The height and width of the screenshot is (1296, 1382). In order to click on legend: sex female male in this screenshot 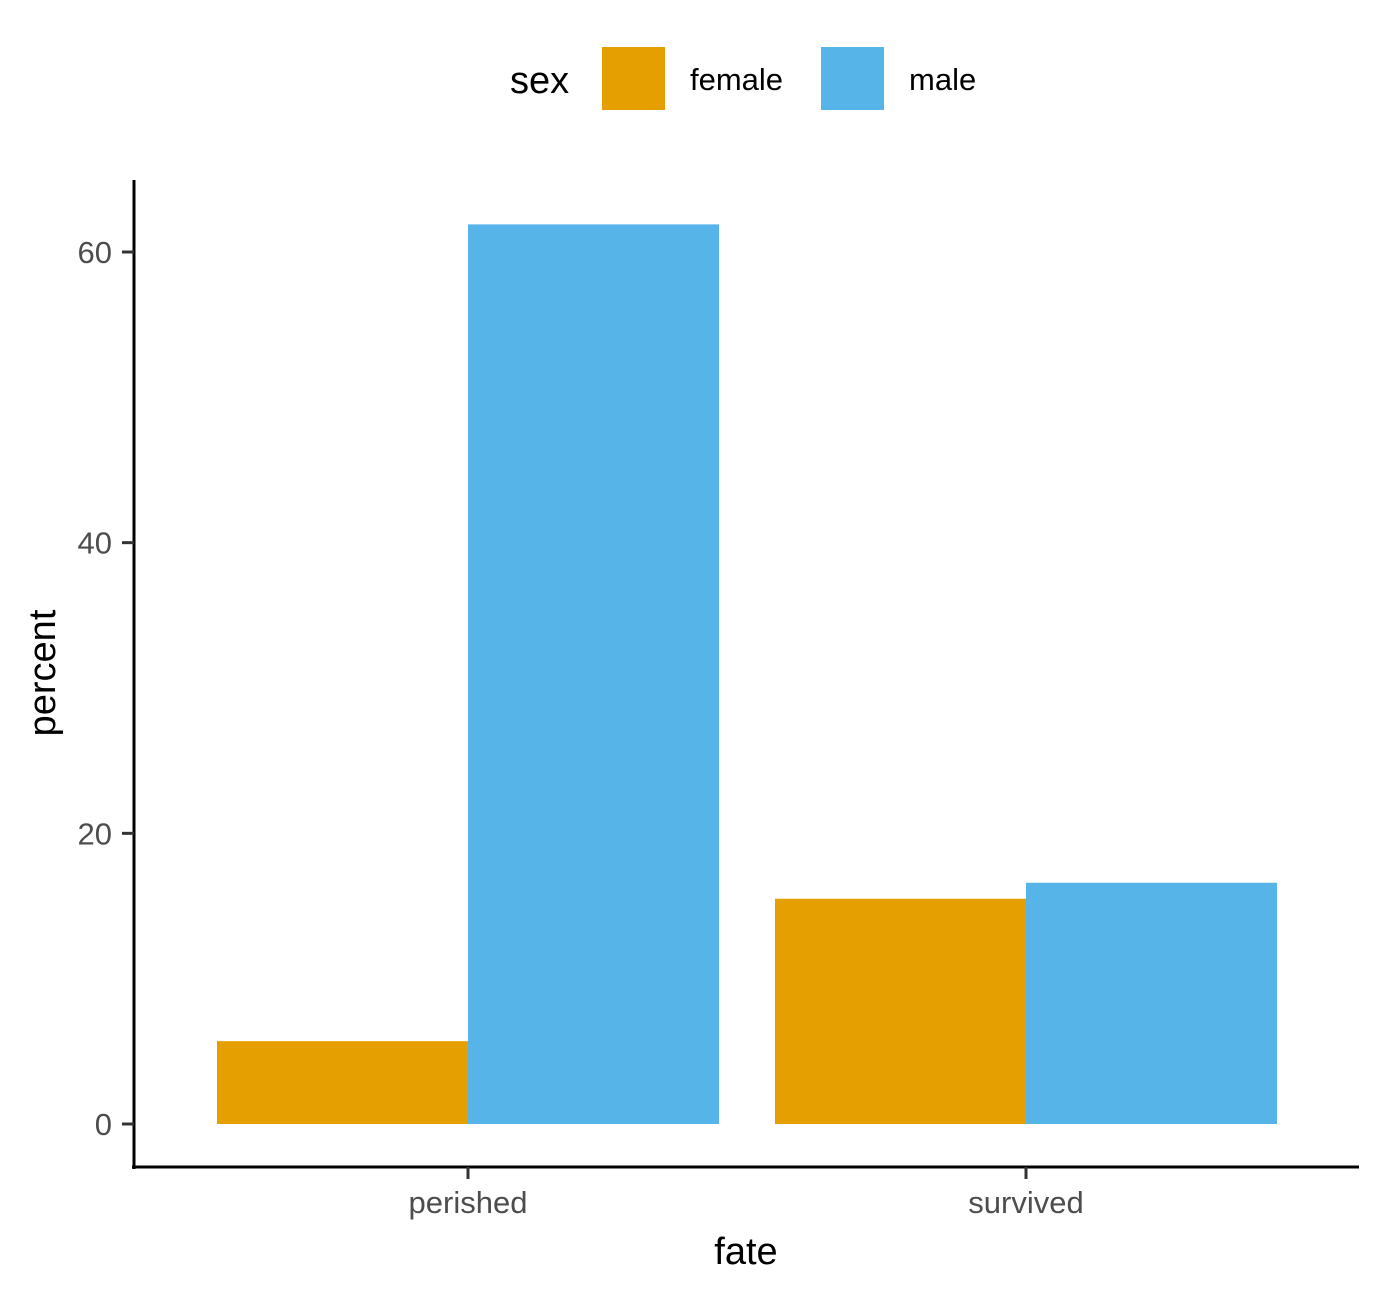, I will do `click(743, 78)`.